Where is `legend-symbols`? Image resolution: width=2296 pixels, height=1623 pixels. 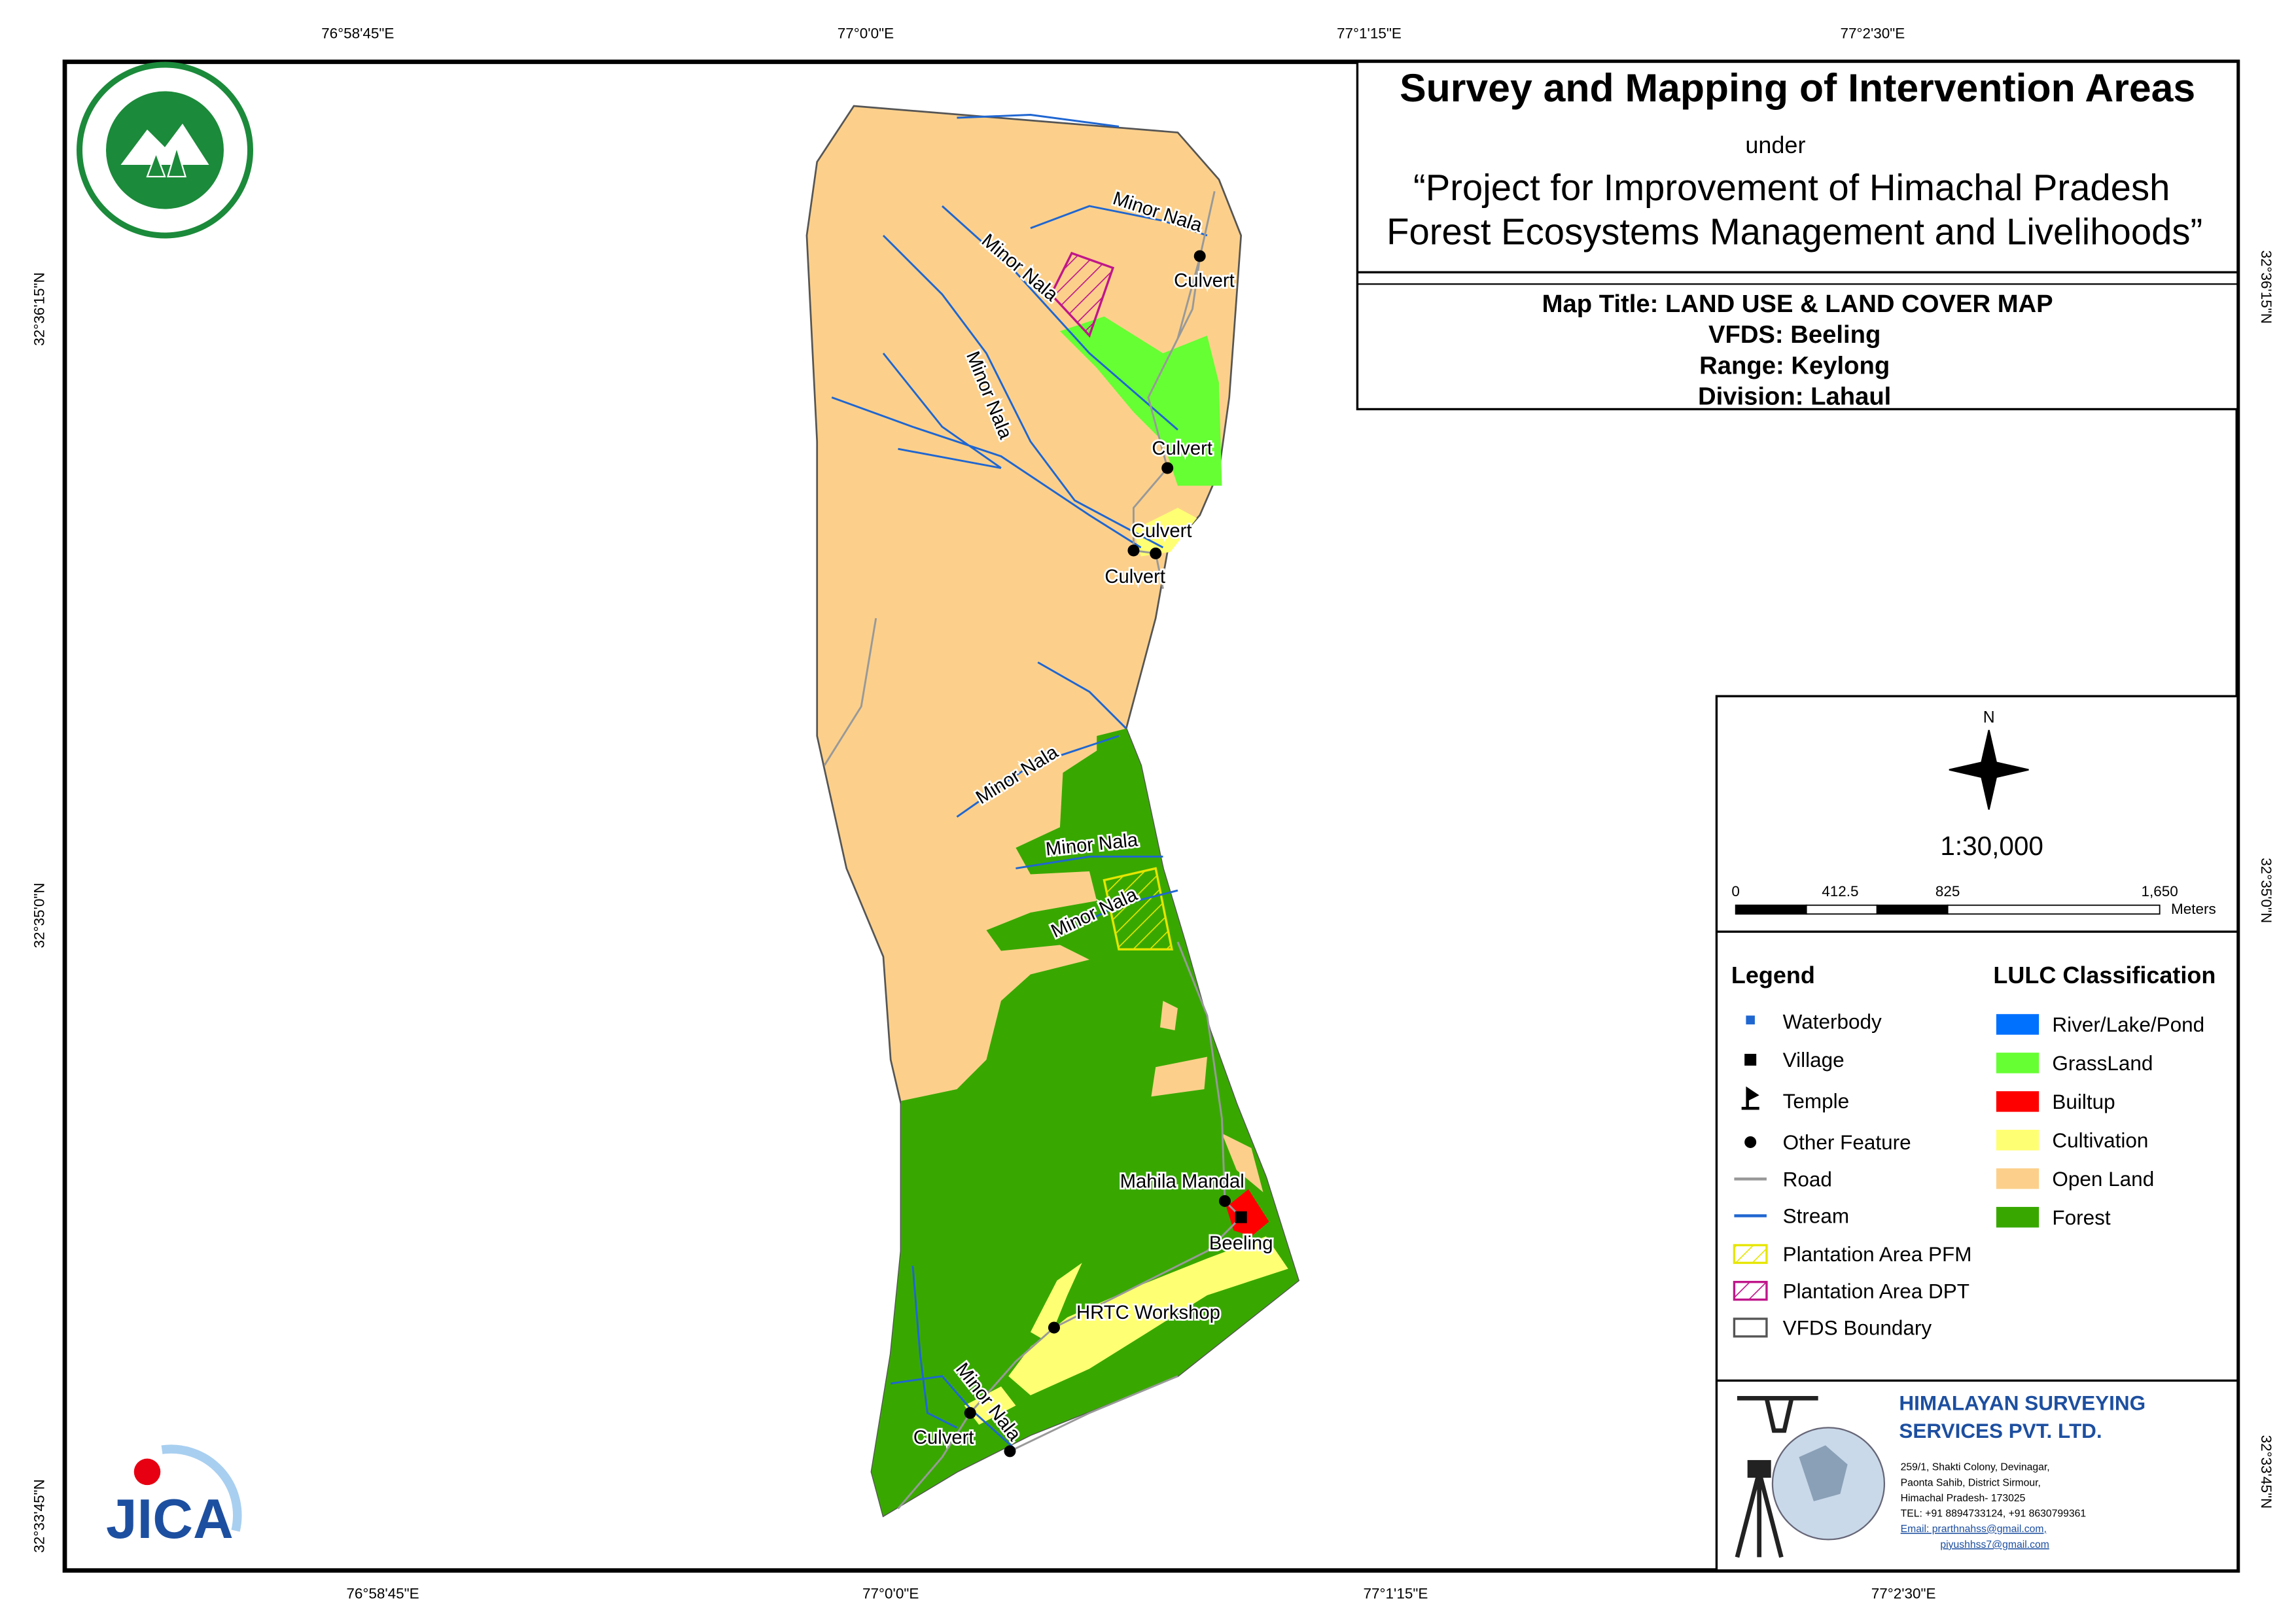 legend-symbols is located at coordinates (1751, 1176).